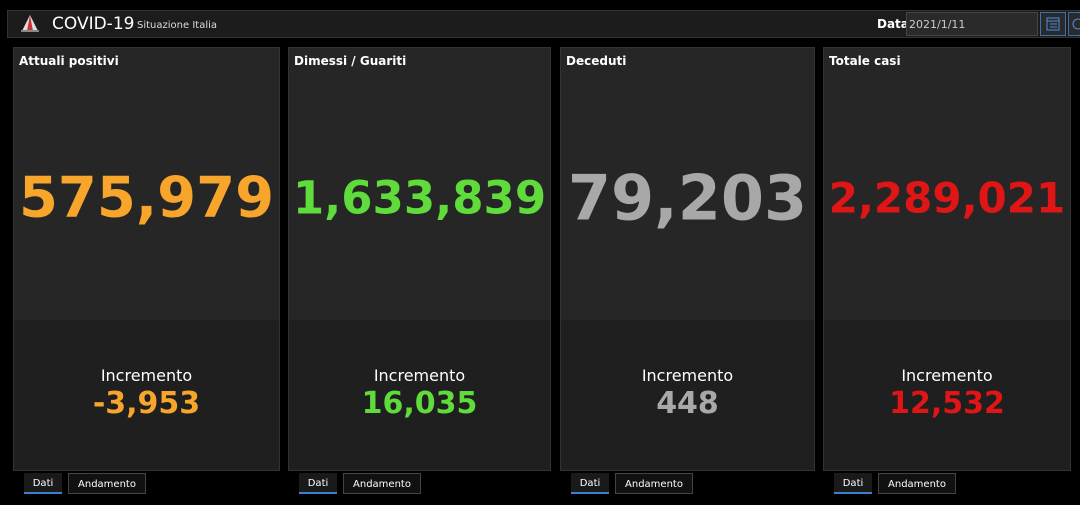 This screenshot has width=1080, height=505. I want to click on card-title: Attuali positivi, so click(69, 61).